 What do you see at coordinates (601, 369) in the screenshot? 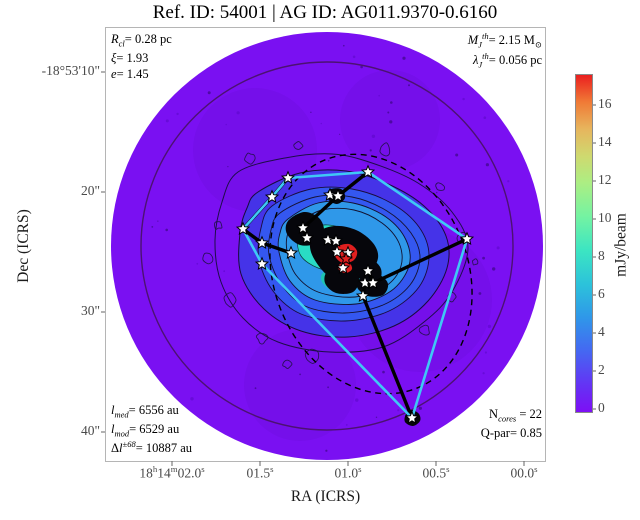
I see `colorbar-tick-label: 2` at bounding box center [601, 369].